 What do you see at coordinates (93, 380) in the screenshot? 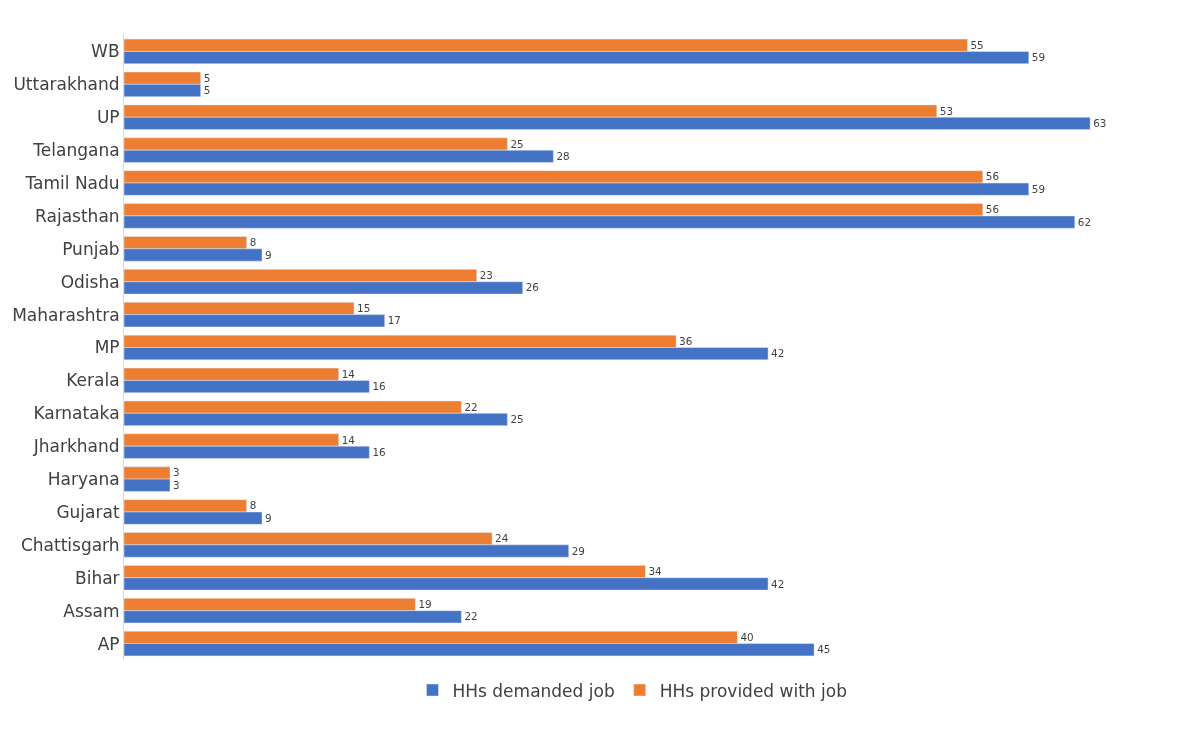
I see `y-tick-label: Kerala` at bounding box center [93, 380].